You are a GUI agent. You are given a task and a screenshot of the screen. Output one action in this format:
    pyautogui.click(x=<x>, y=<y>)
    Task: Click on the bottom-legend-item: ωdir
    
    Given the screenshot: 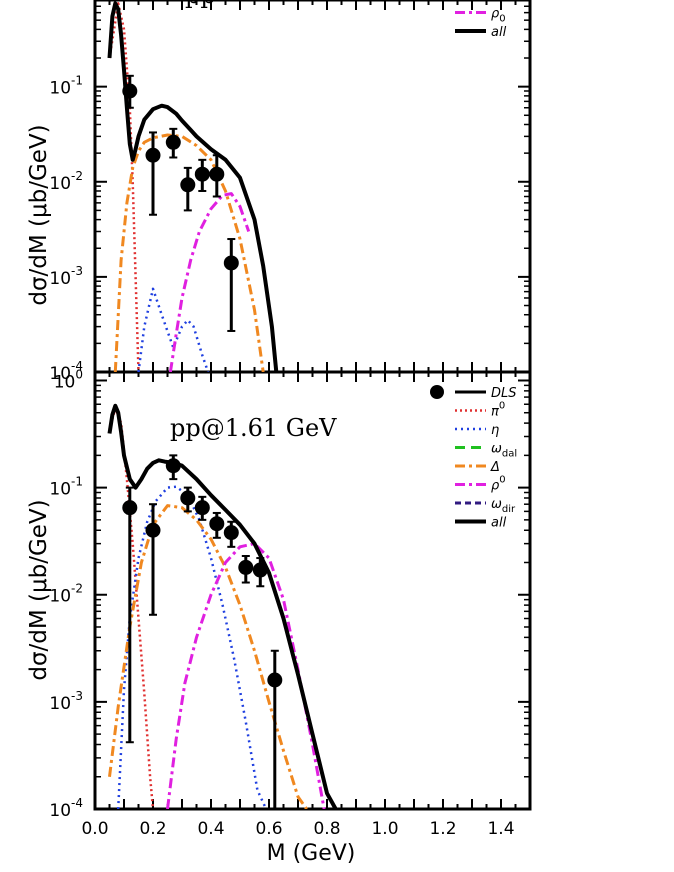 What is the action you would take?
    pyautogui.click(x=485, y=506)
    